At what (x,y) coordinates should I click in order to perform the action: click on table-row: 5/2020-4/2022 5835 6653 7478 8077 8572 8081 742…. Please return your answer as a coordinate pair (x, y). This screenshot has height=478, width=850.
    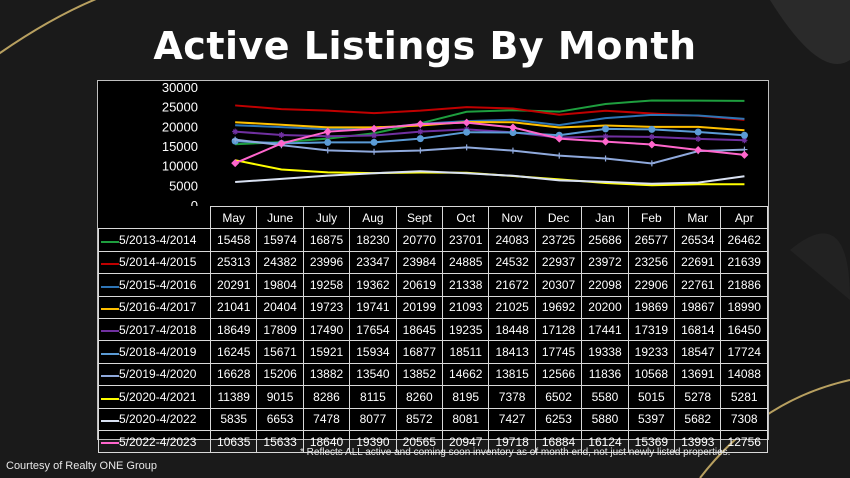
    Looking at the image, I should click on (433, 419).